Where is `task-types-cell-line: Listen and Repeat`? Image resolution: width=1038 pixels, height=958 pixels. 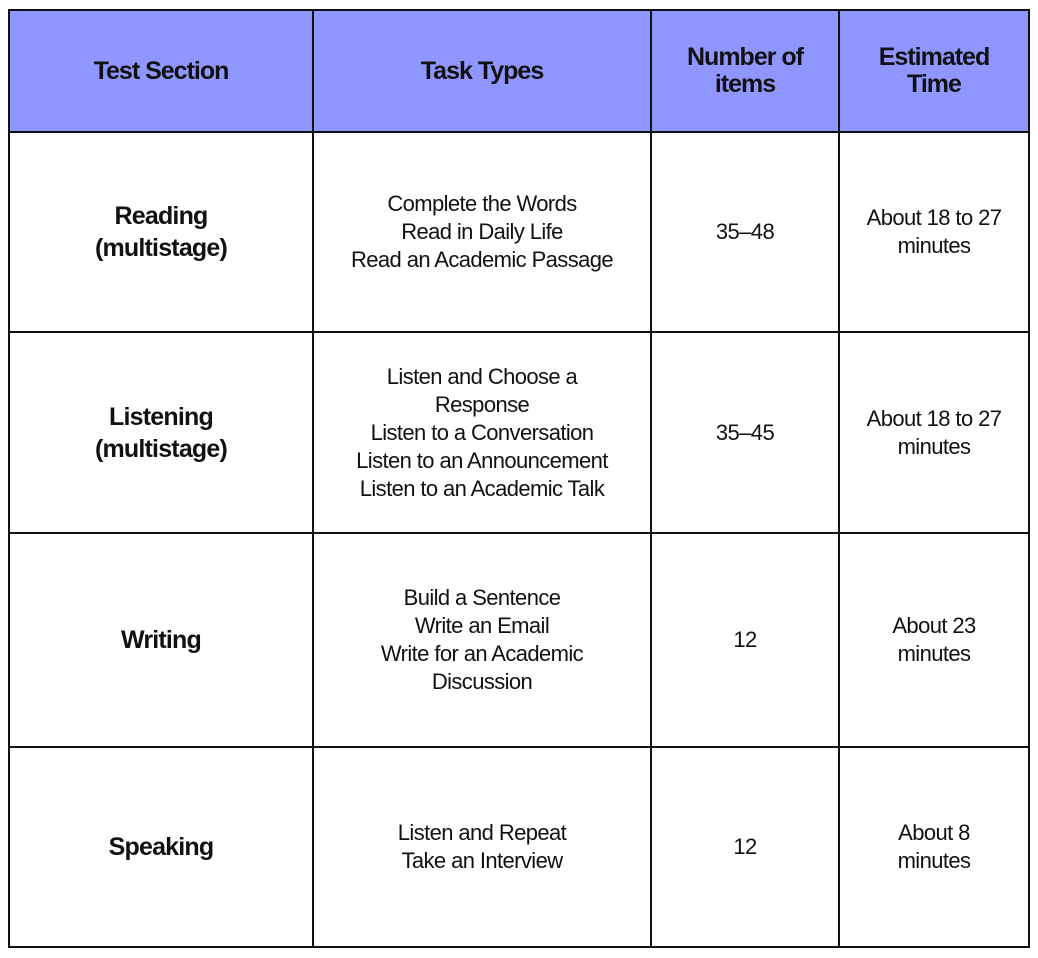 task-types-cell-line: Listen and Repeat is located at coordinates (482, 832).